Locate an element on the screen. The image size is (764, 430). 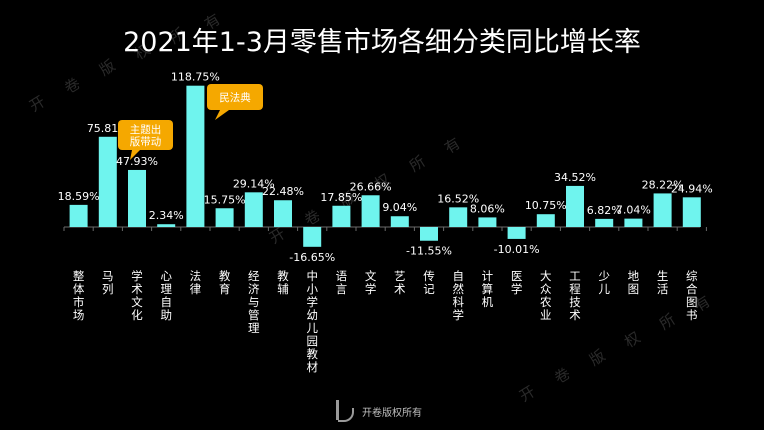
category-label: 计算机 is located at coordinates (488, 289).